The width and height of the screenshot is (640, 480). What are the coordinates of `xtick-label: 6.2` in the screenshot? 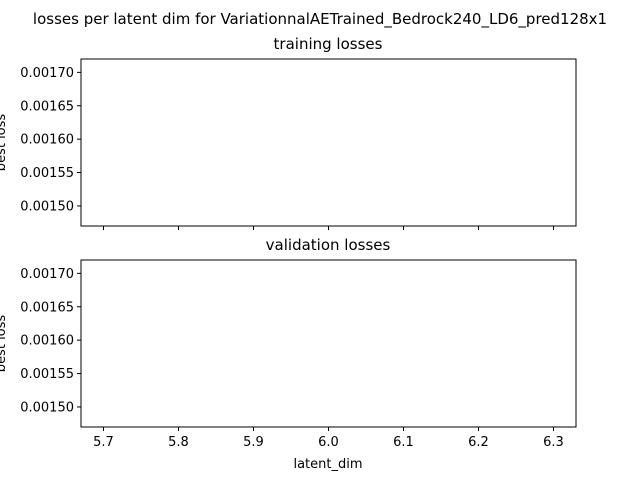 It's located at (478, 442).